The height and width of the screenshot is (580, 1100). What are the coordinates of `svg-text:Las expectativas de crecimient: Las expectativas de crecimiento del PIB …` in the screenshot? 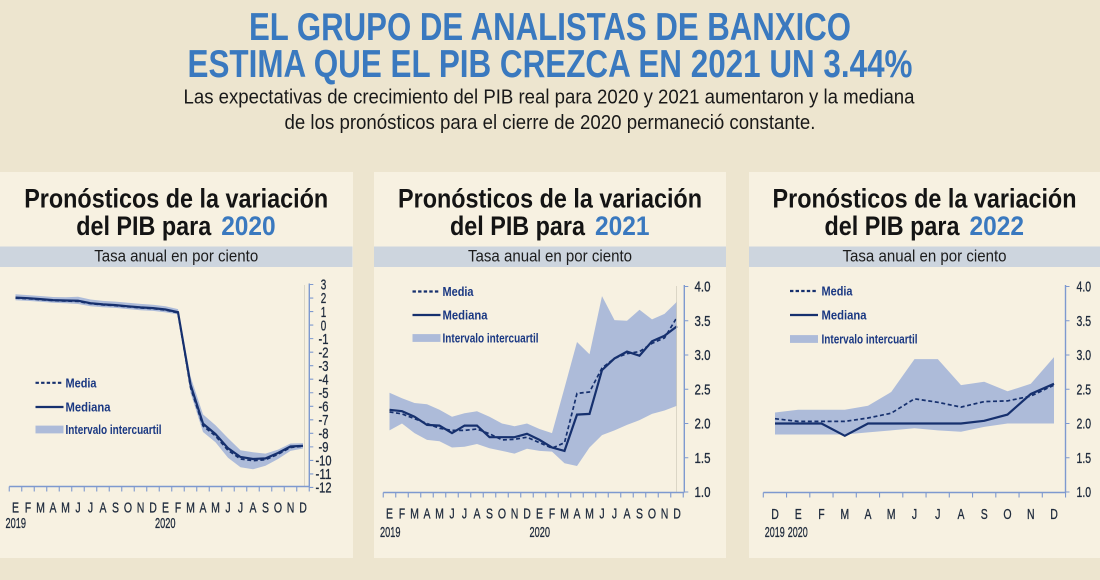 It's located at (550, 97).